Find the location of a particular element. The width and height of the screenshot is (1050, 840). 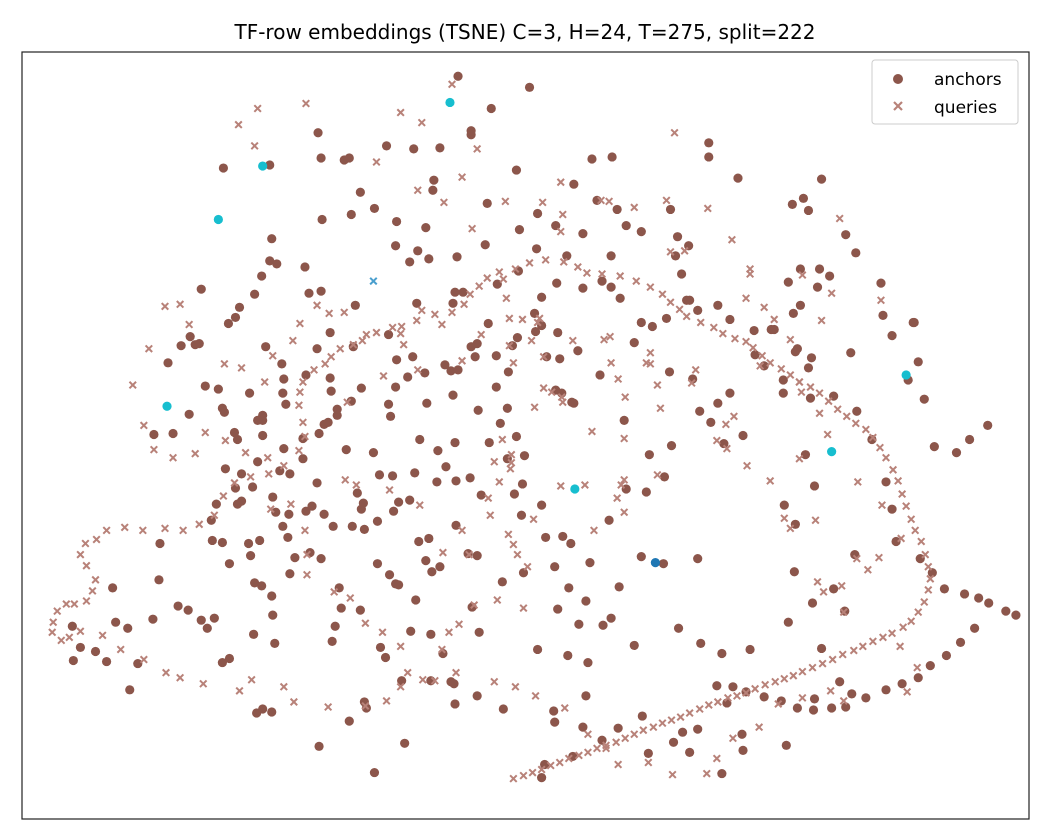

legend-frame is located at coordinates (945, 92).